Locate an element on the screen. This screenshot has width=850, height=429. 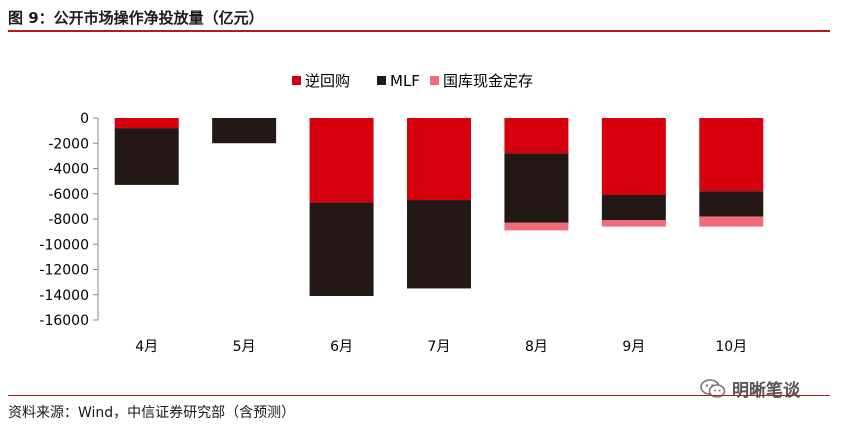
chart-title: 图 9：公开市场操作净投放量（亿元） is located at coordinates (136, 18).